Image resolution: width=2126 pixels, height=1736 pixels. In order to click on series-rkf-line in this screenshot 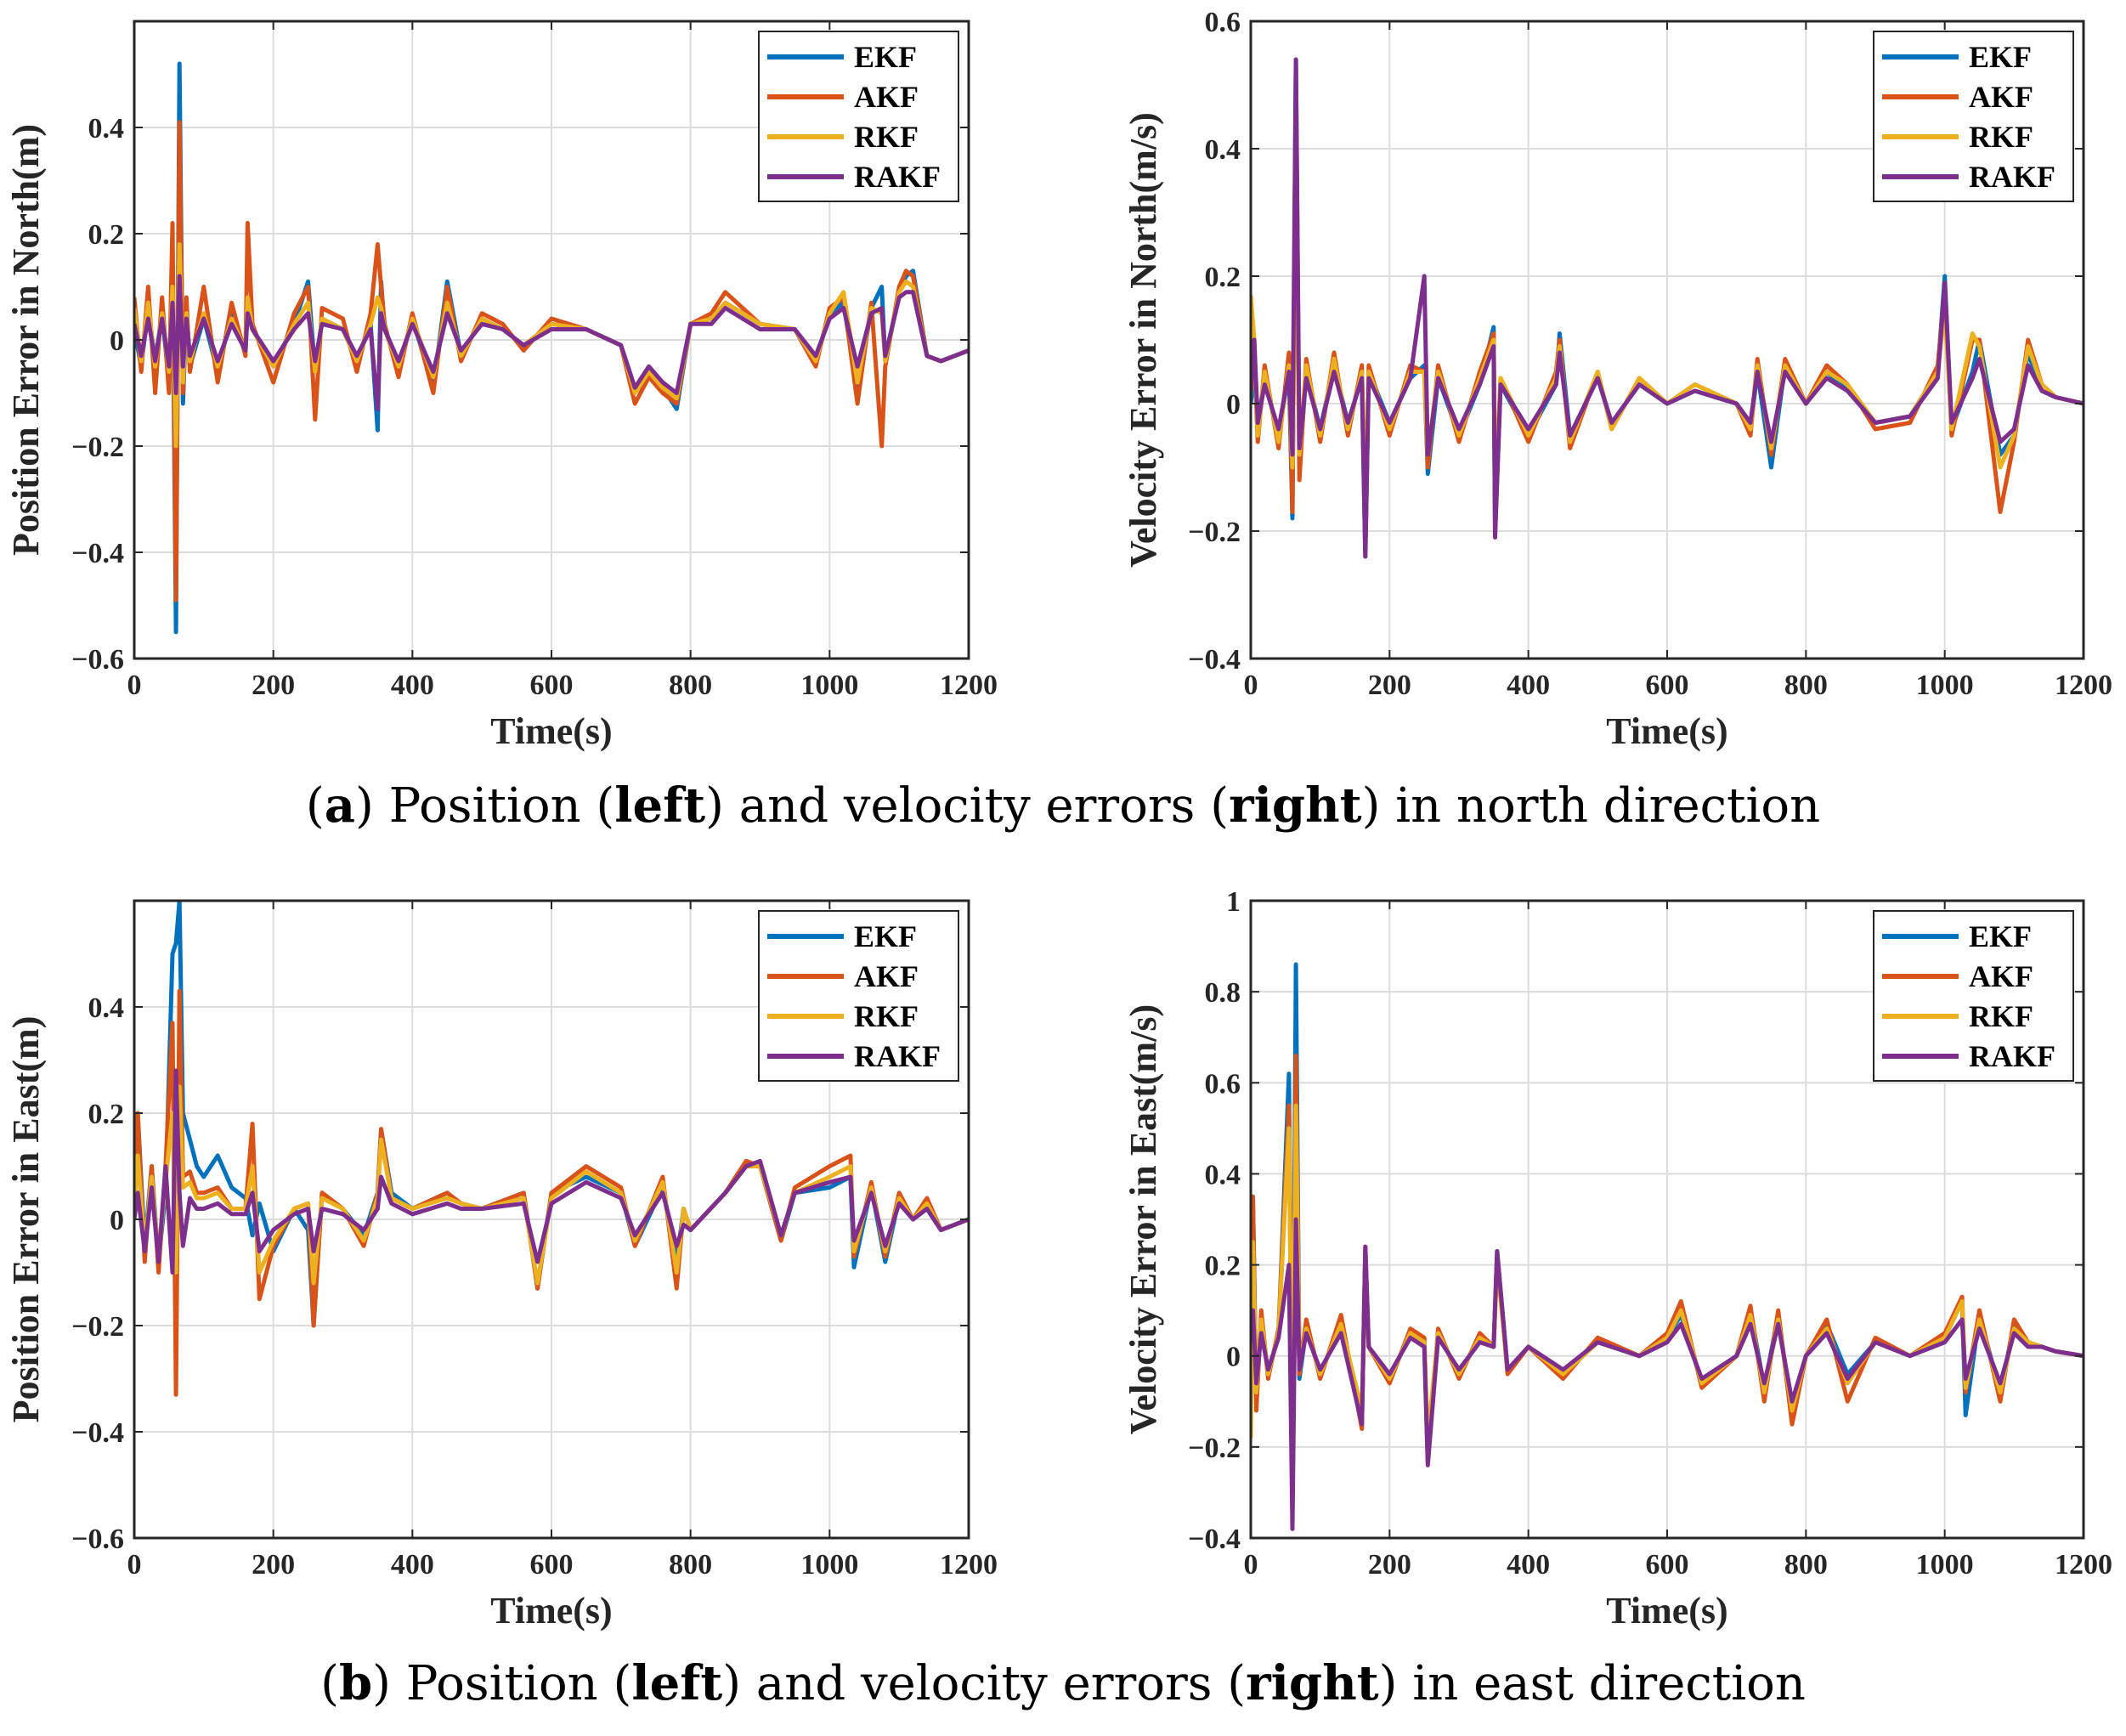, I will do `click(551, 1185)`.